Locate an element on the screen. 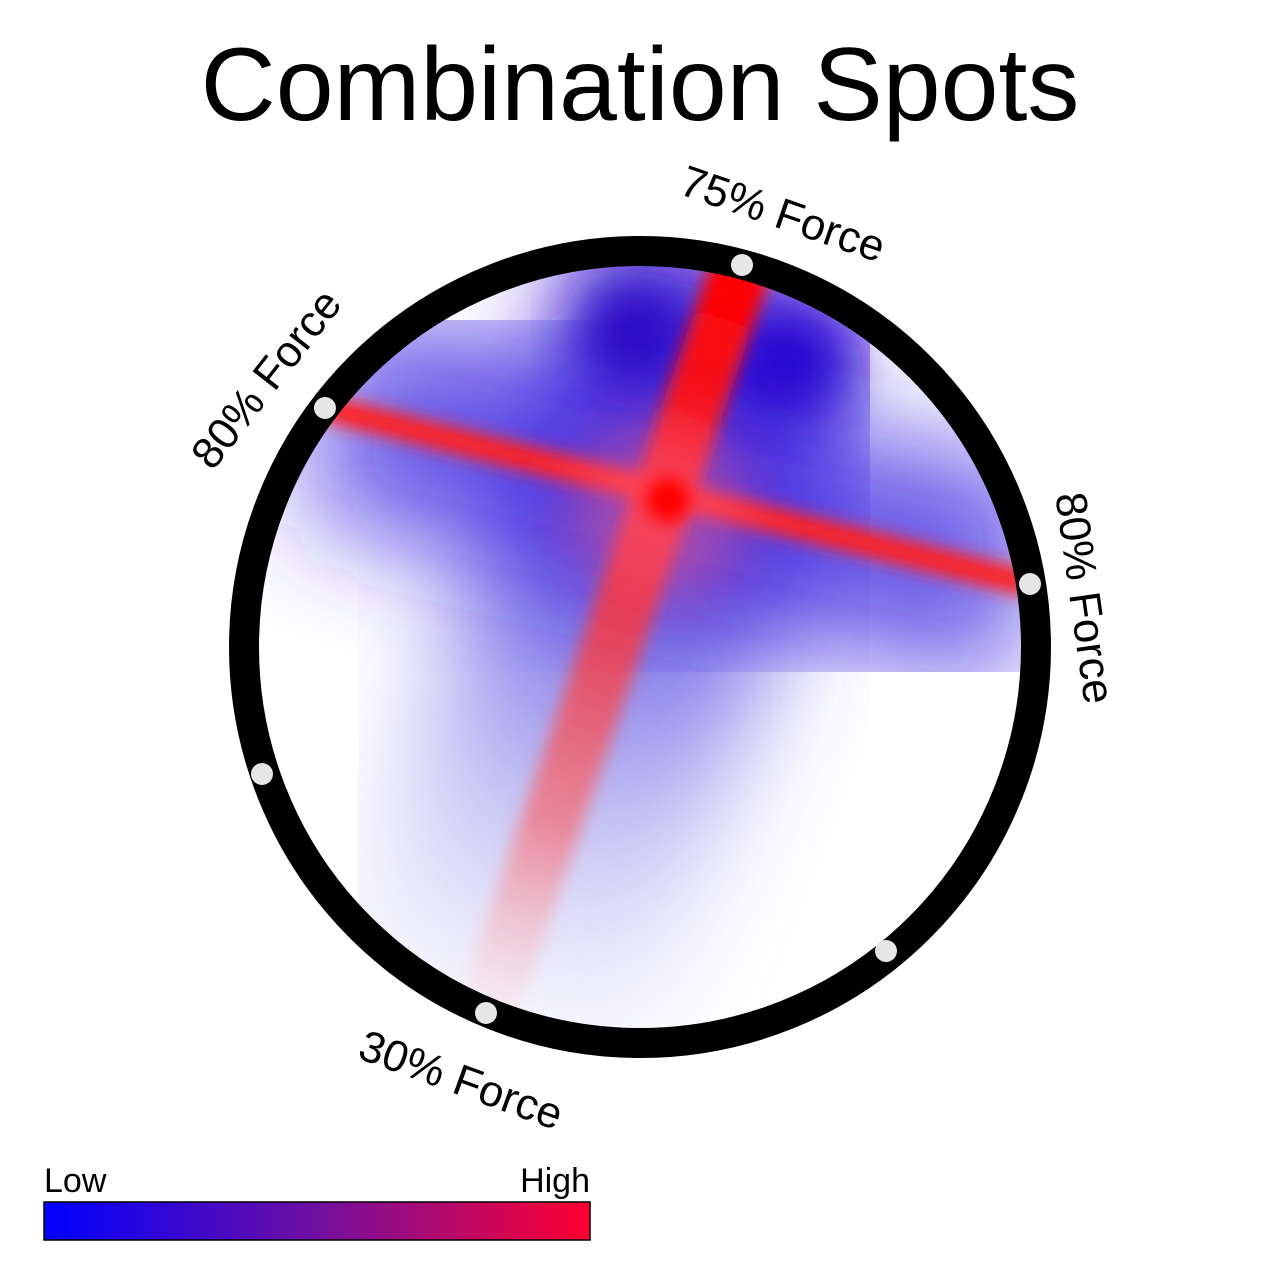 The width and height of the screenshot is (1280, 1280). legend-high: High is located at coordinates (555, 1181).